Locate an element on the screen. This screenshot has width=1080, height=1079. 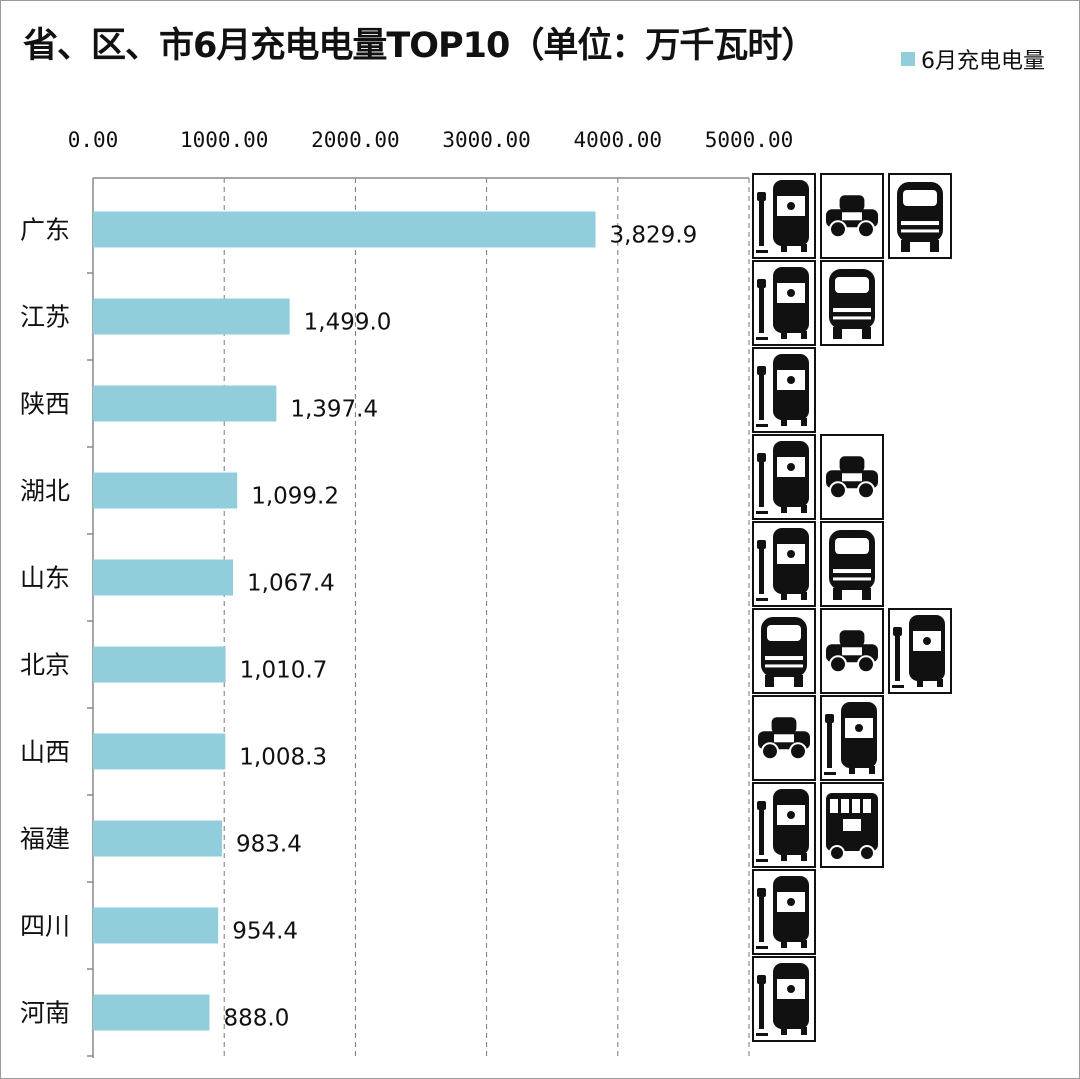
category-label: 江苏 is located at coordinates (45, 317).